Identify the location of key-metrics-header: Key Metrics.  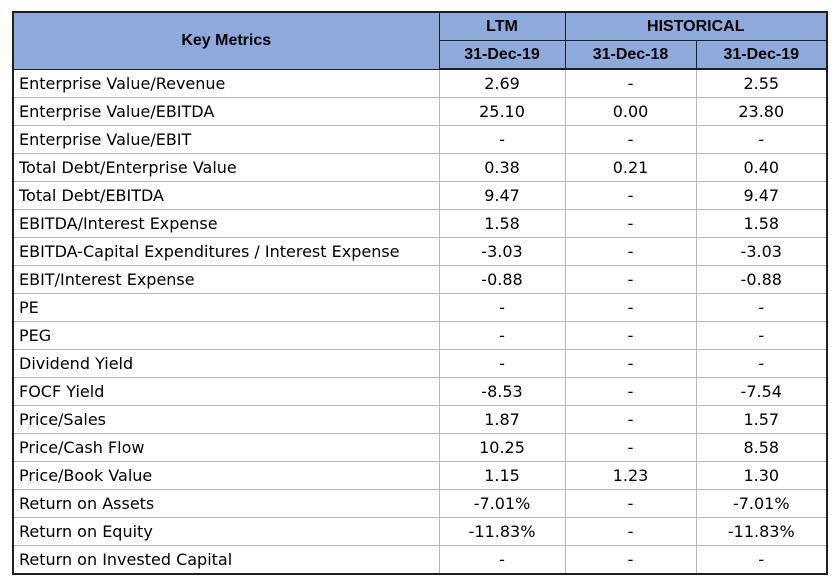
(226, 40).